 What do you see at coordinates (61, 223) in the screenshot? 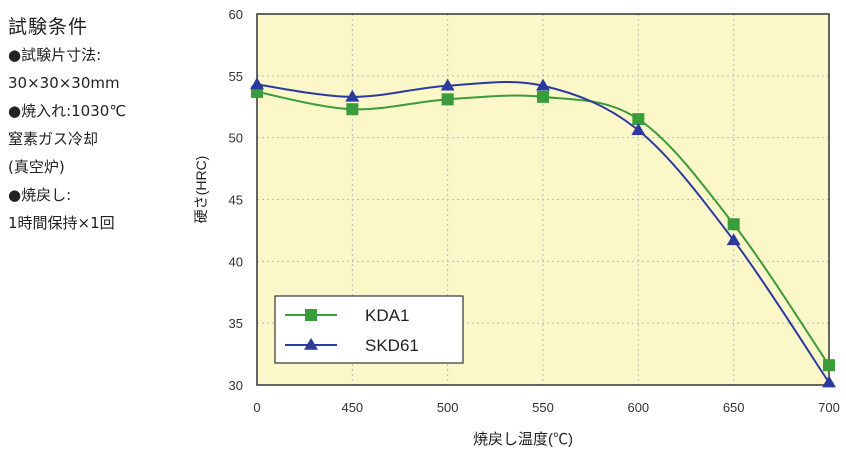
I see `condition-line: 1時間保持×1回` at bounding box center [61, 223].